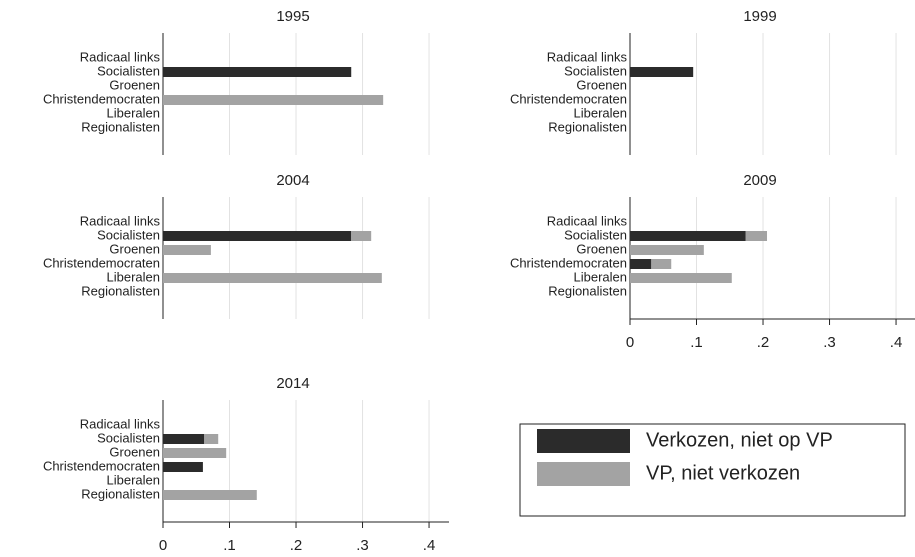  What do you see at coordinates (292, 383) in the screenshot?
I see `panel-title: 2014` at bounding box center [292, 383].